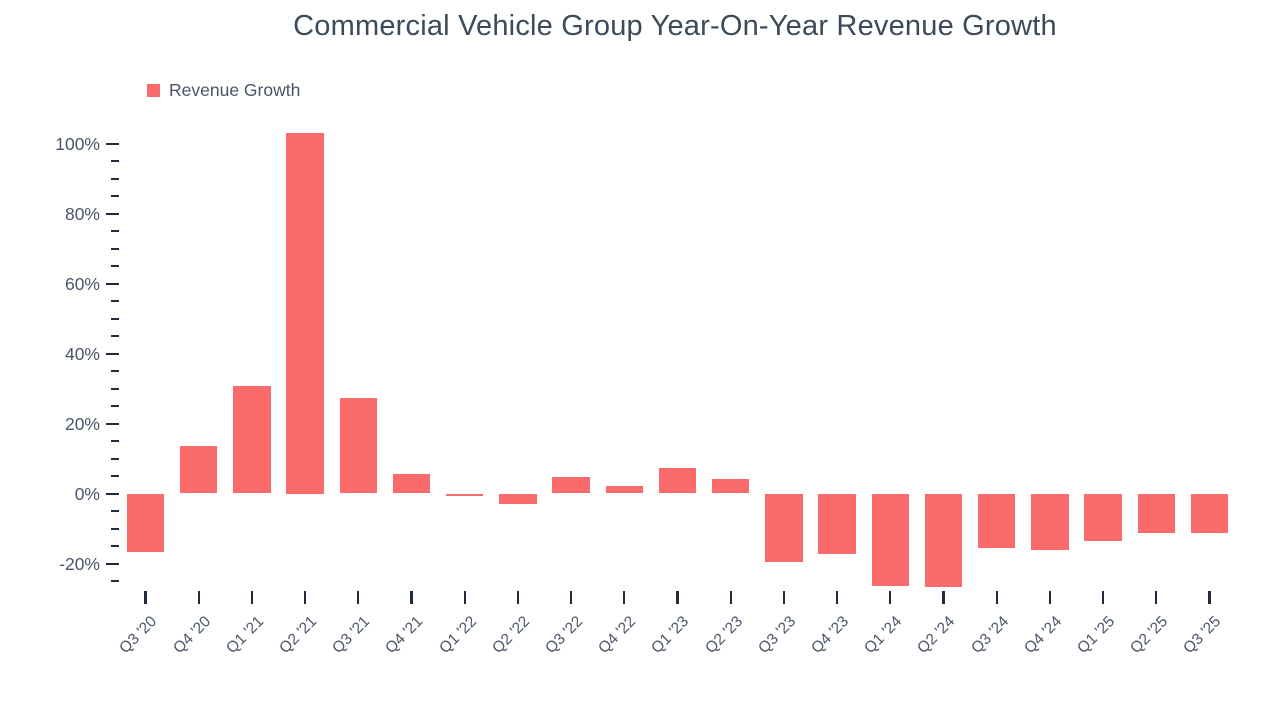  What do you see at coordinates (153, 90) in the screenshot?
I see `legend-swatch` at bounding box center [153, 90].